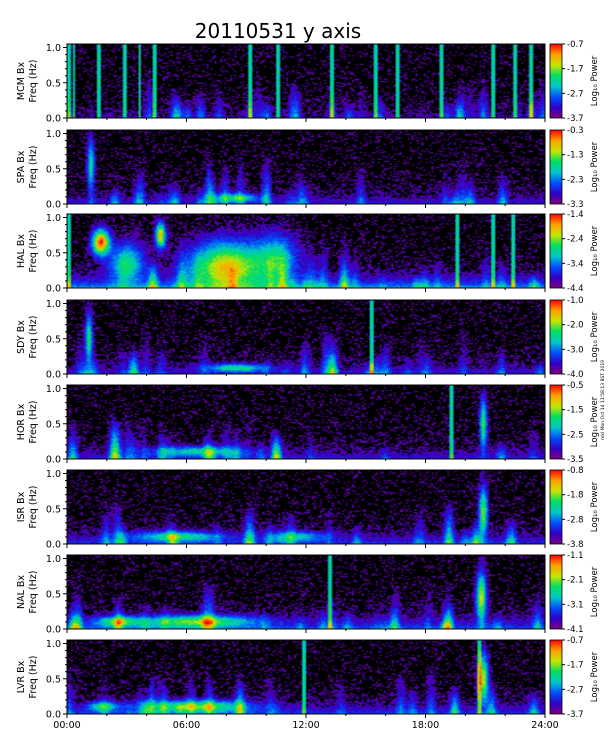 The height and width of the screenshot is (756, 612). I want to click on x-tick-label: 06:00, so click(186, 725).